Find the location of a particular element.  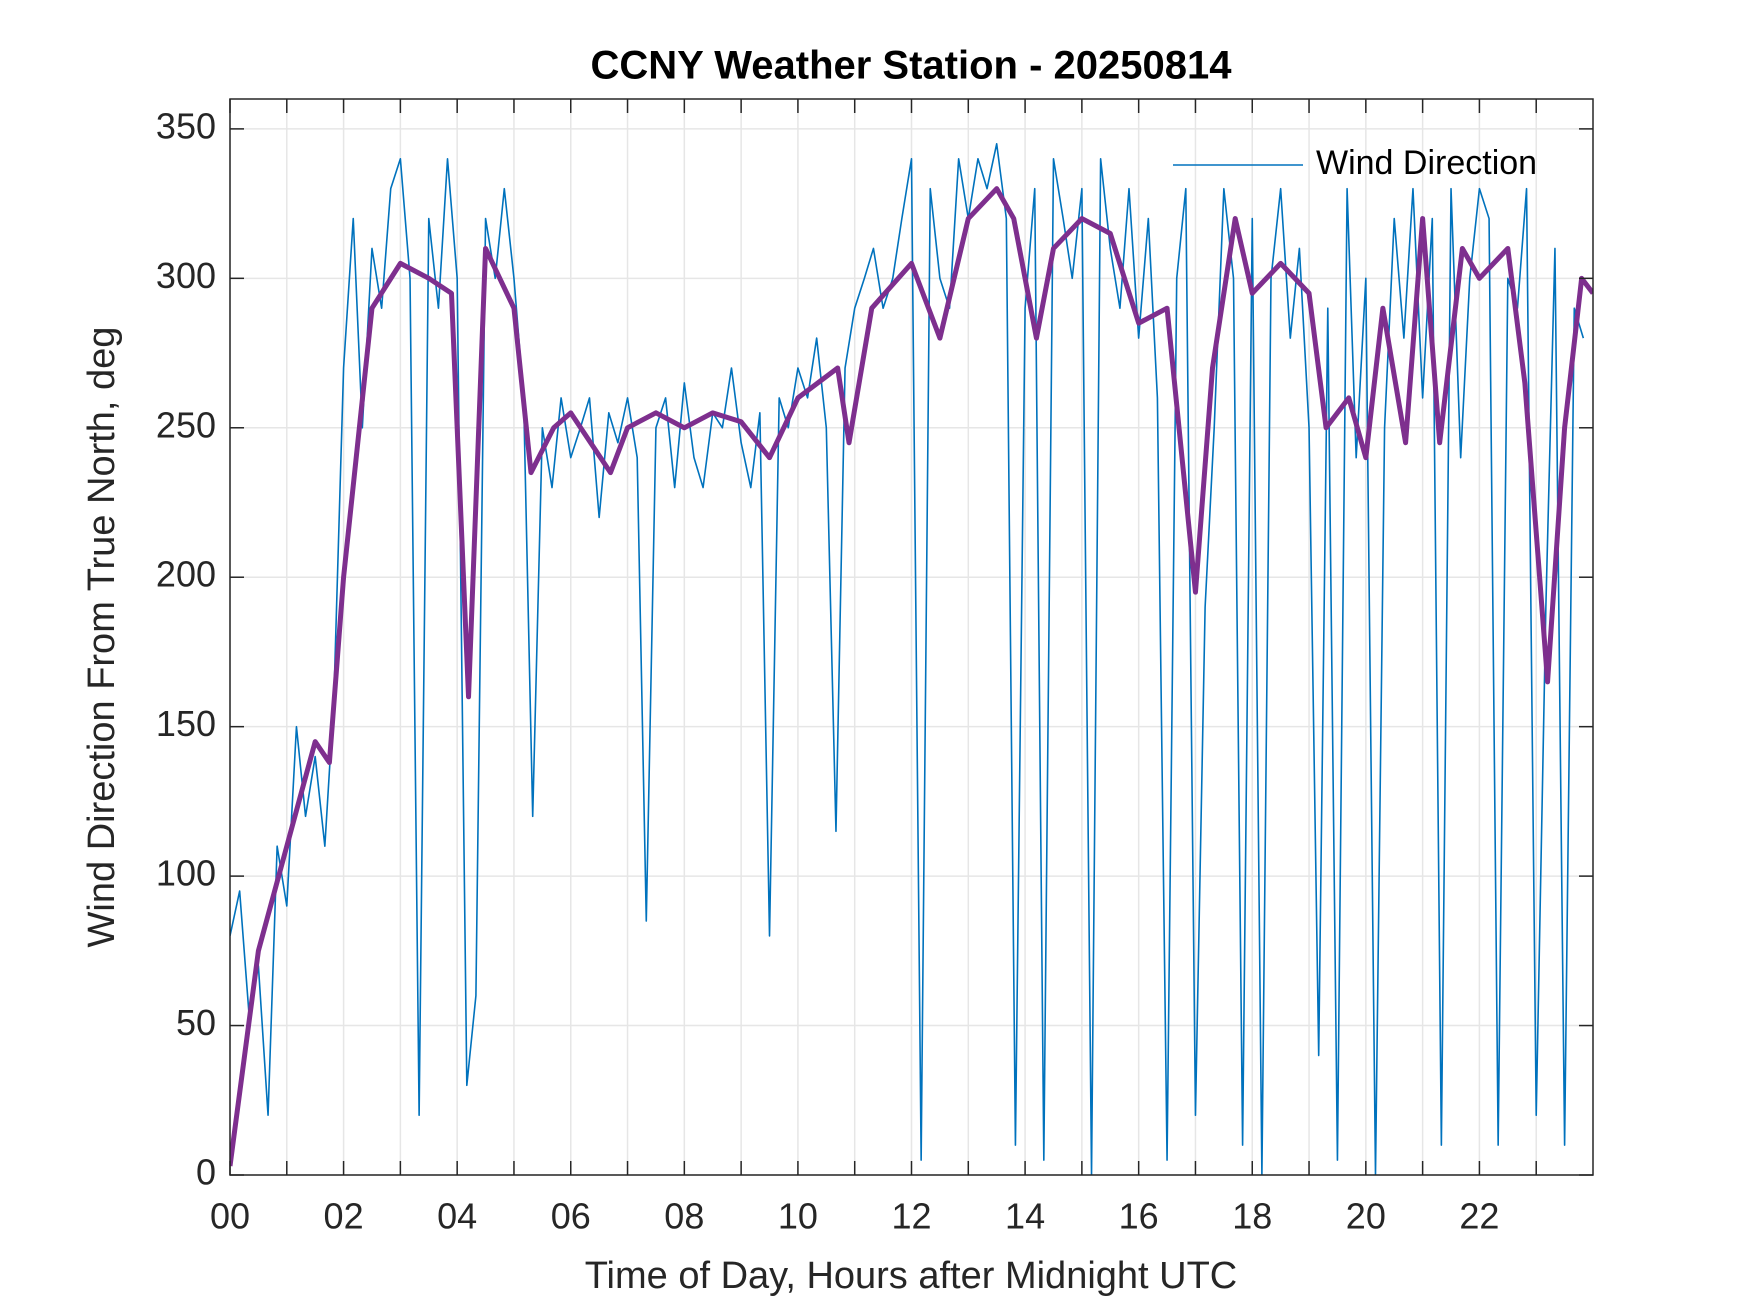

x-tick-label: 14 is located at coordinates (1025, 1216).